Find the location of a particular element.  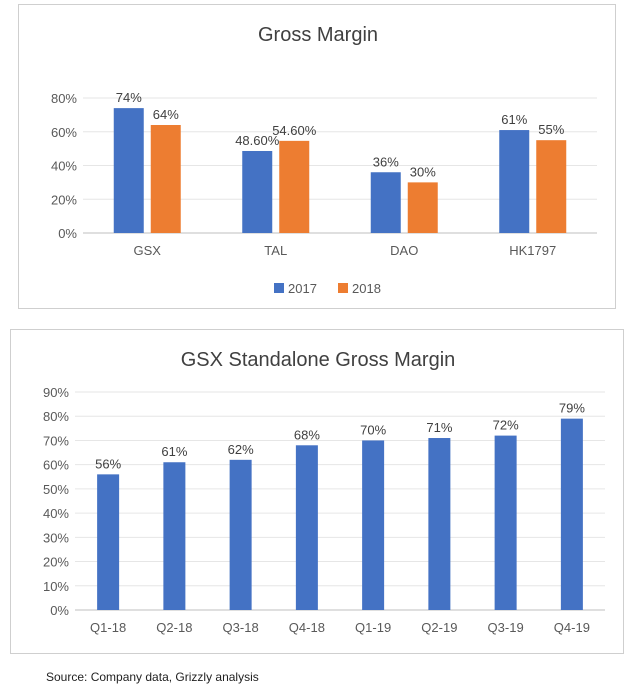

chart-title: Gross Margin is located at coordinates (318, 35).